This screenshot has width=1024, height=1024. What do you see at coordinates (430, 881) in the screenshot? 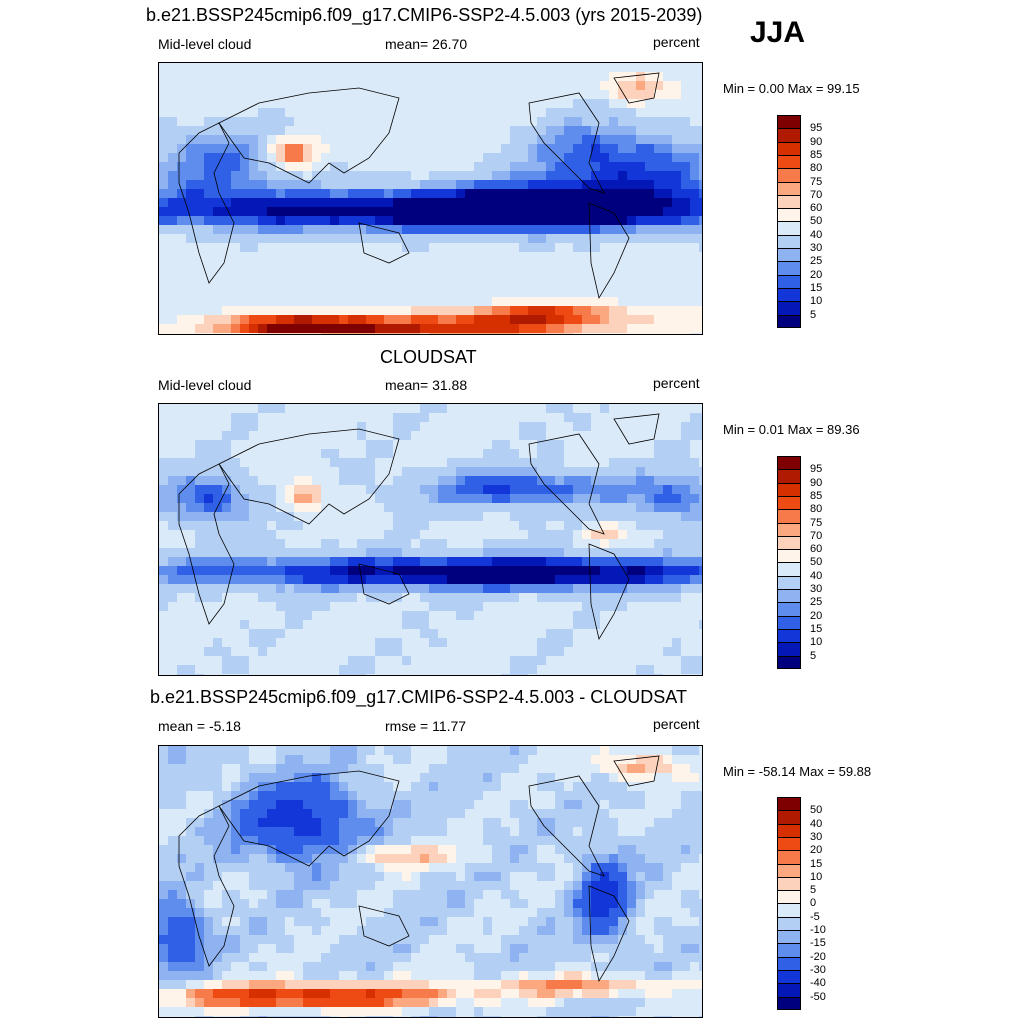
I see `panel-3-map` at bounding box center [430, 881].